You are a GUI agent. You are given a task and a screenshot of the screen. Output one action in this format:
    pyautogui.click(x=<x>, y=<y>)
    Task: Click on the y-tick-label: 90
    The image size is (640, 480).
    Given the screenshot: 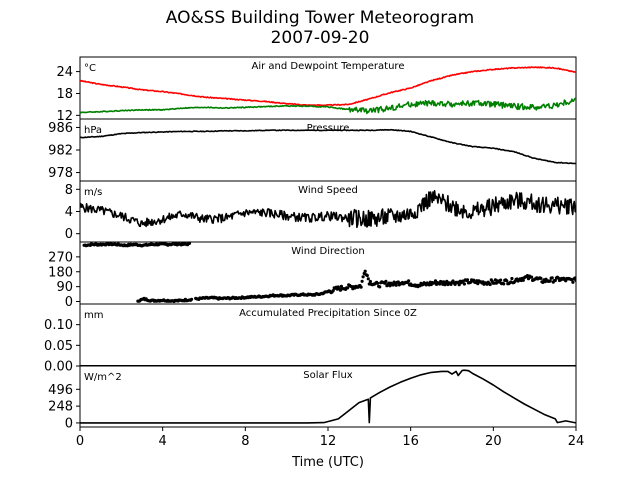 What is the action you would take?
    pyautogui.click(x=64, y=287)
    